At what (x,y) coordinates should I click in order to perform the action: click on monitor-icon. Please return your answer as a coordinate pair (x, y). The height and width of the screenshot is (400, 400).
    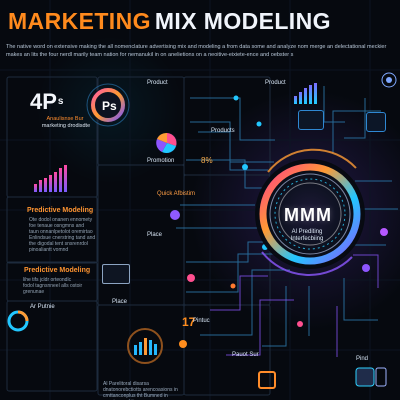
    Looking at the image, I should click on (376, 122).